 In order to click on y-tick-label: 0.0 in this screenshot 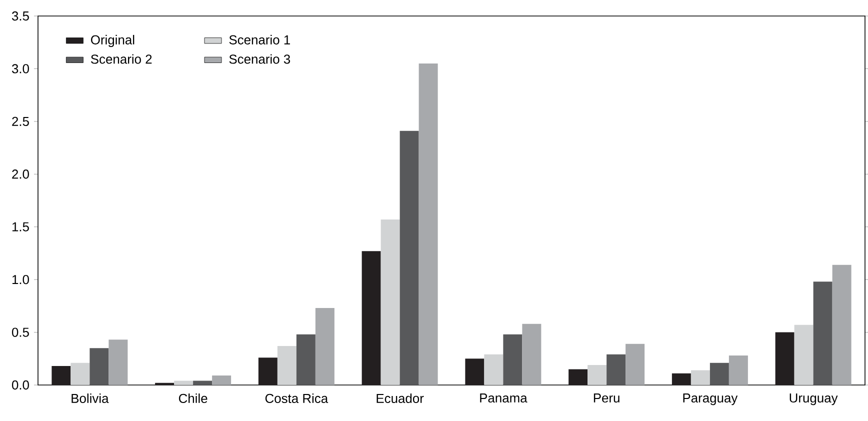, I will do `click(20, 385)`.